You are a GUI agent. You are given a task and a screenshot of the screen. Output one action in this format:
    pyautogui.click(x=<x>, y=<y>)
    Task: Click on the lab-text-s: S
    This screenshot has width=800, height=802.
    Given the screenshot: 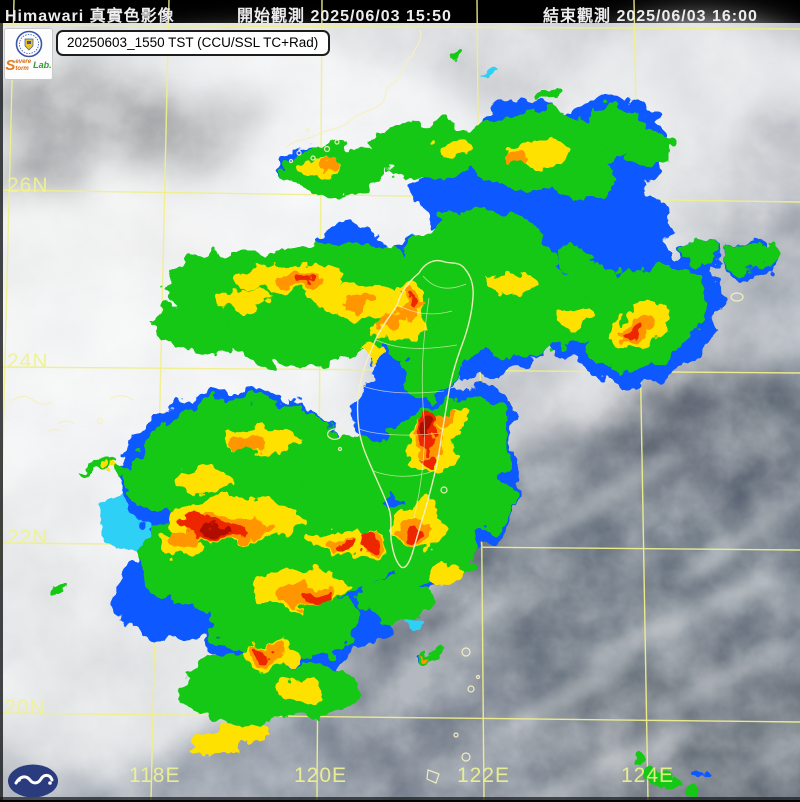 What is the action you would take?
    pyautogui.click(x=10, y=65)
    